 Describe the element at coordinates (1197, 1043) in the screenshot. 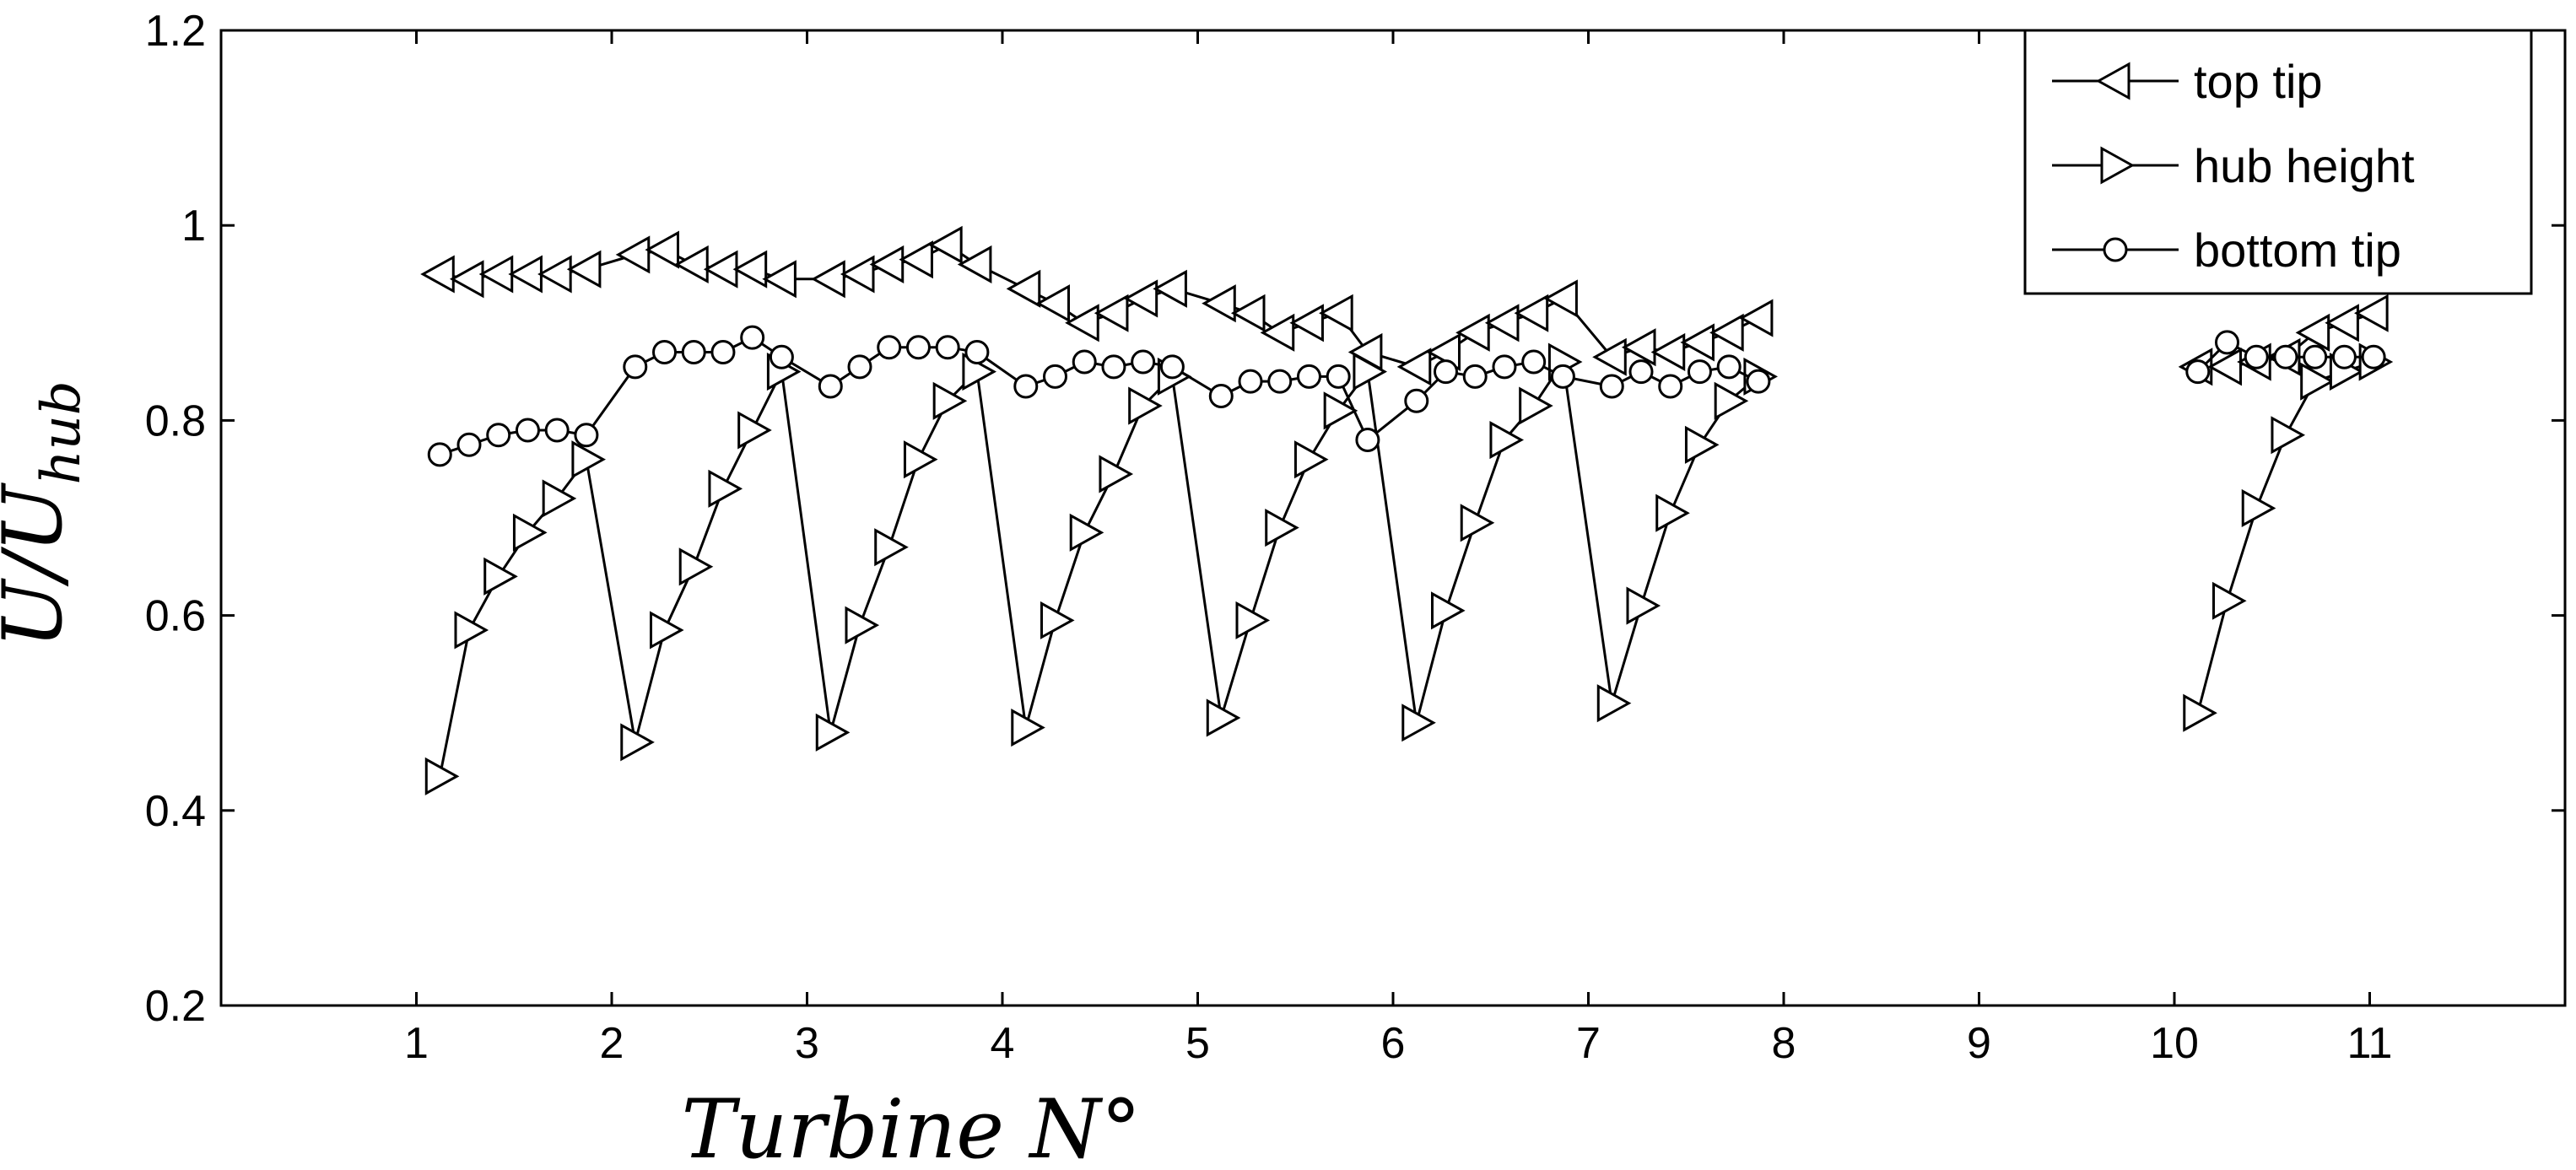

I see `x-tick-label: 5` at that location.